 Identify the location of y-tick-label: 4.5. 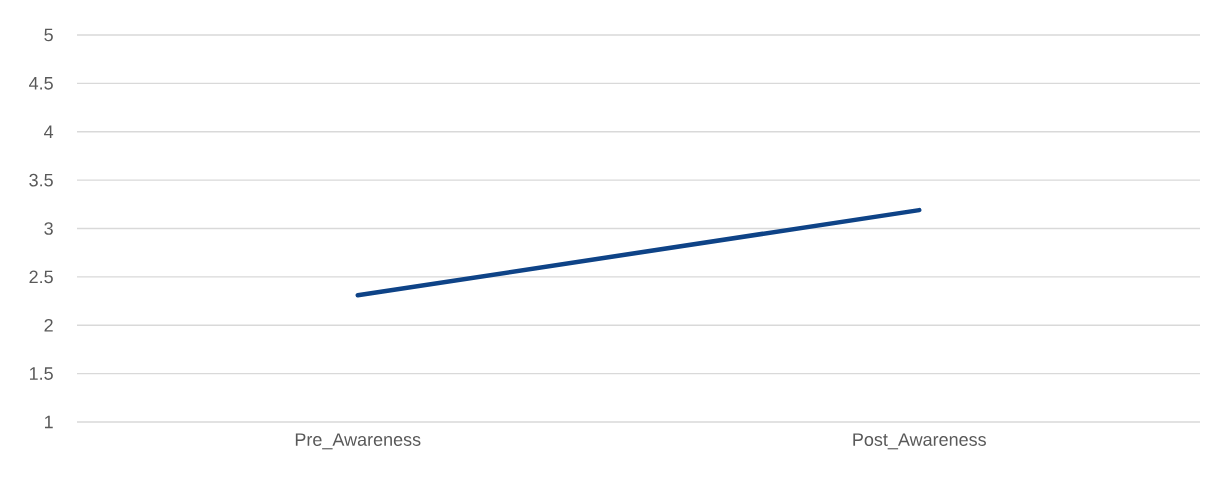
(41, 83).